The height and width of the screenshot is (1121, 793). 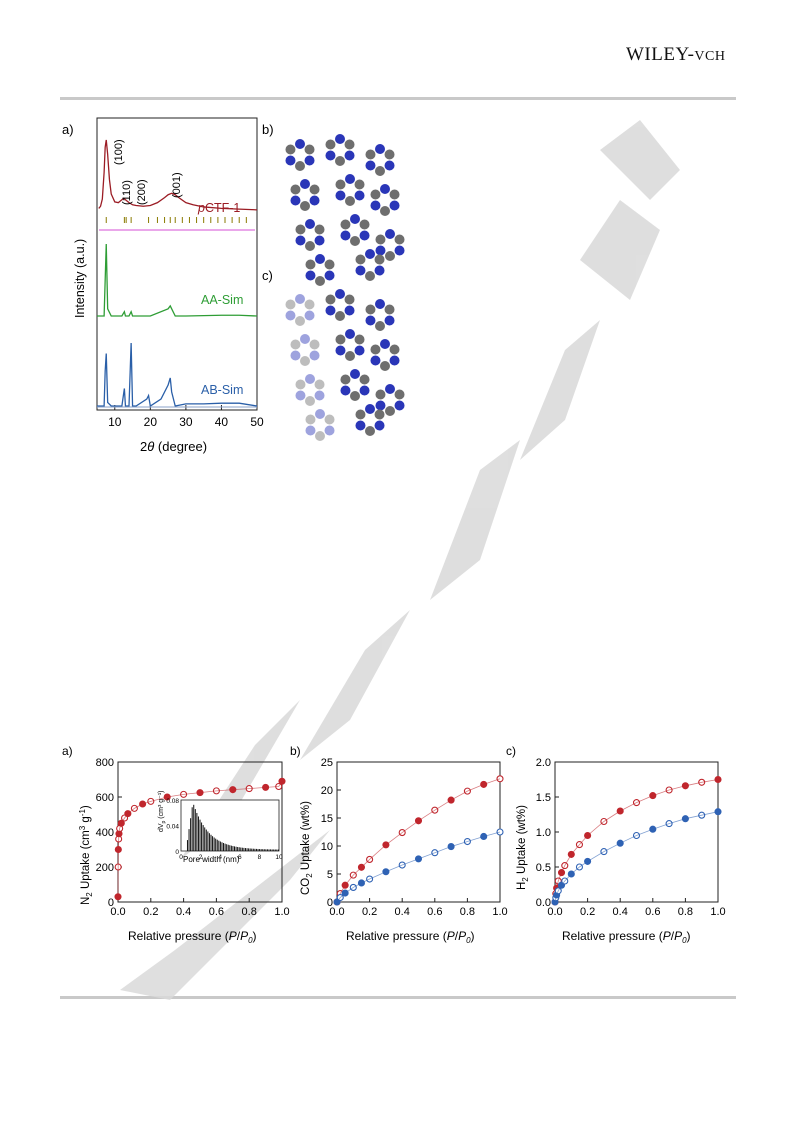 I want to click on xrd-x-axis: 10 20 30 40 50, so click(x=186, y=417).